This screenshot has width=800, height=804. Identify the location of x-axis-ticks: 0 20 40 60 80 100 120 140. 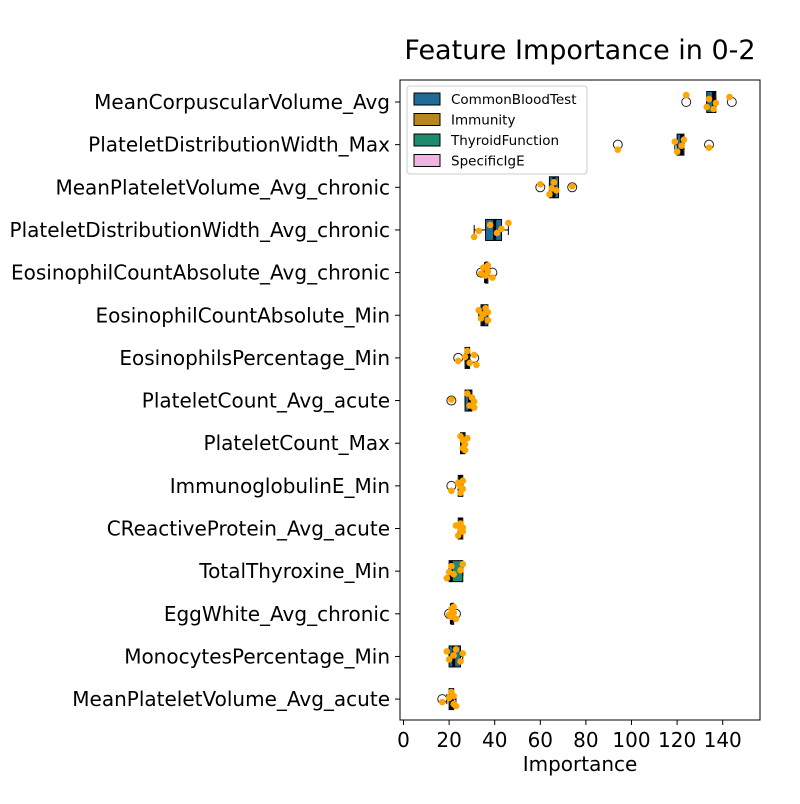
(569, 736).